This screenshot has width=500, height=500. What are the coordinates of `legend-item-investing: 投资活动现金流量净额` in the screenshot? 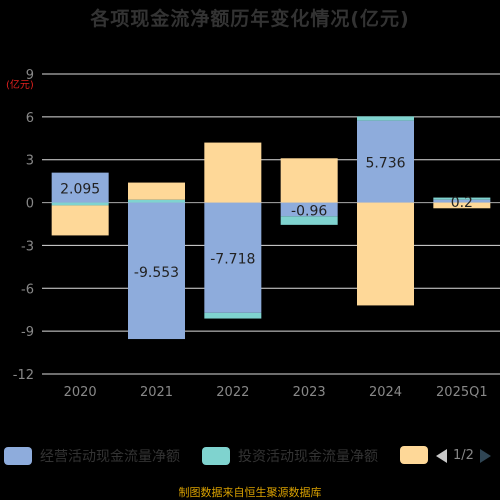 It's located at (290, 456).